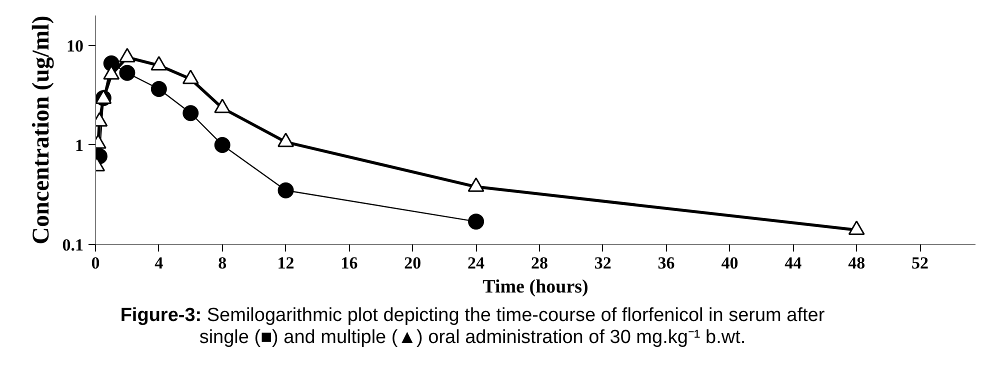  What do you see at coordinates (159, 263) in the screenshot?
I see `x-tick-label: 4` at bounding box center [159, 263].